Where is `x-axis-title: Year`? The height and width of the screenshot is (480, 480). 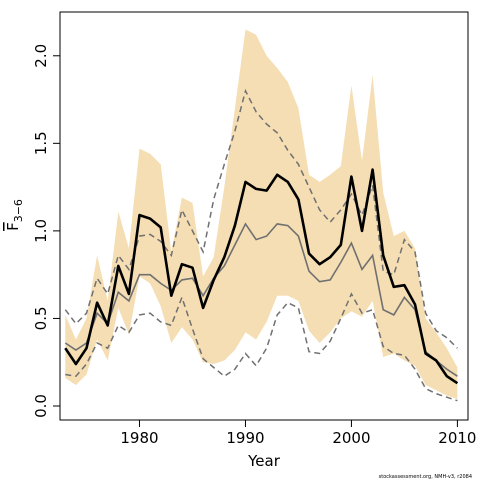 x-axis-title: Year is located at coordinates (264, 461).